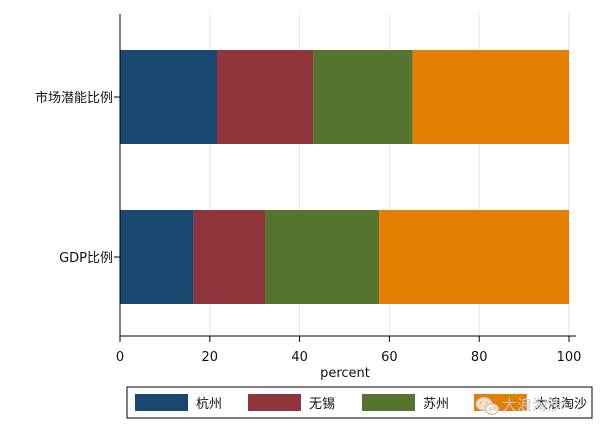 Image resolution: width=600 pixels, height=440 pixels. I want to click on x-tick-label-2: 40, so click(299, 357).